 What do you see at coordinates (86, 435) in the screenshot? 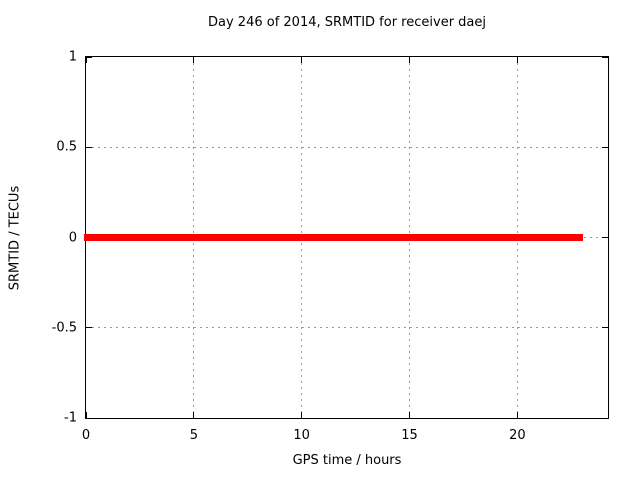
I see `x-tick-label: 0` at bounding box center [86, 435].